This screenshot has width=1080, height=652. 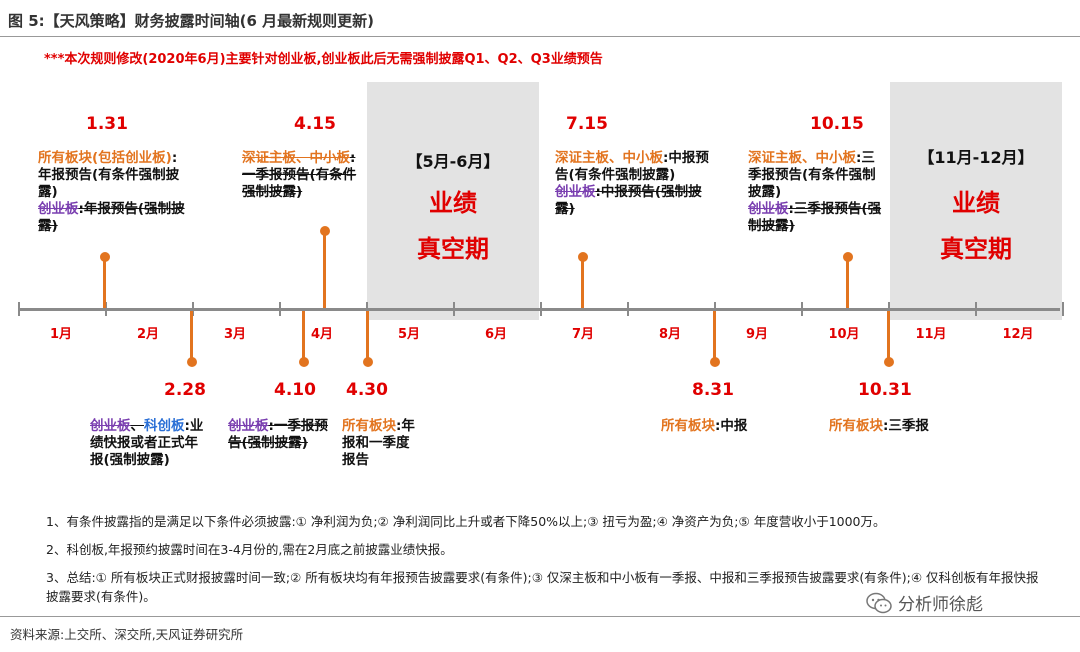 What do you see at coordinates (296, 158) in the screenshot?
I see `board-label-struck: 深证主板、中小板` at bounding box center [296, 158].